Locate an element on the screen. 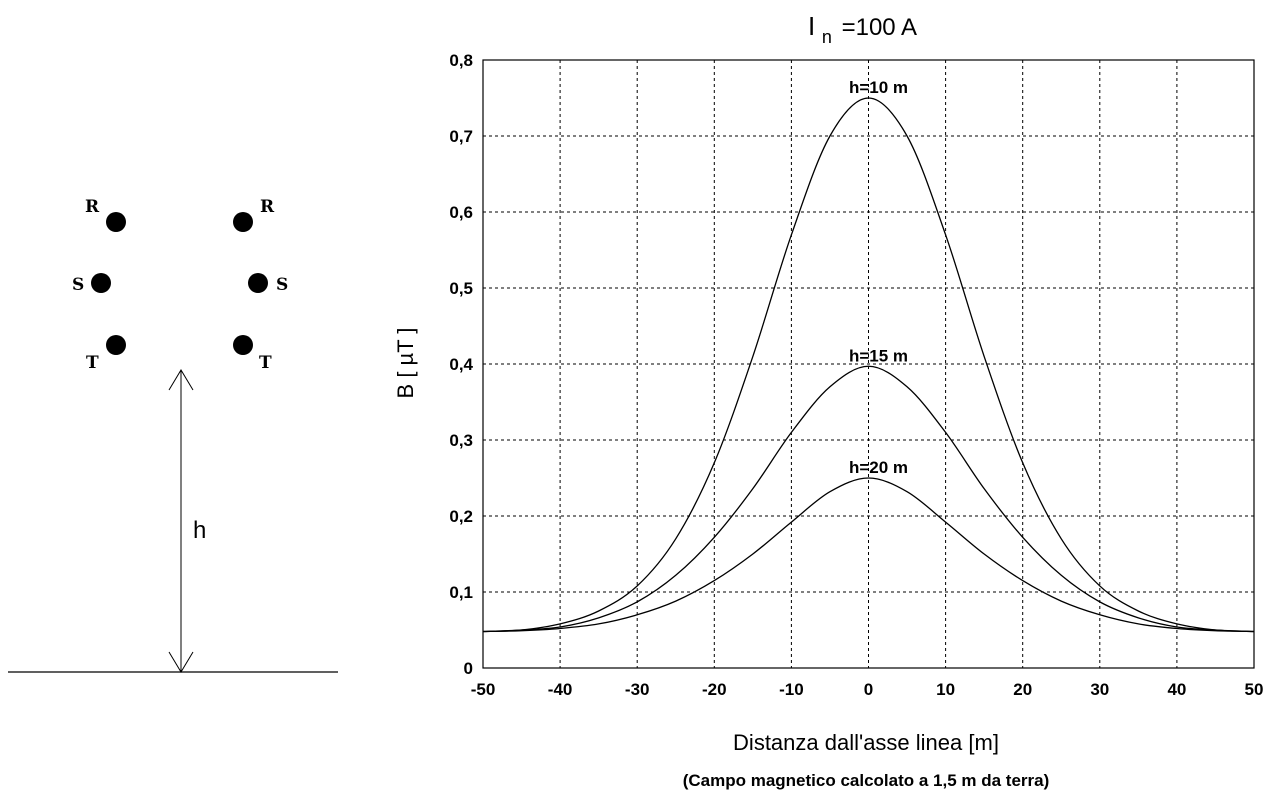  phase-label-s-left: S is located at coordinates (78, 285).